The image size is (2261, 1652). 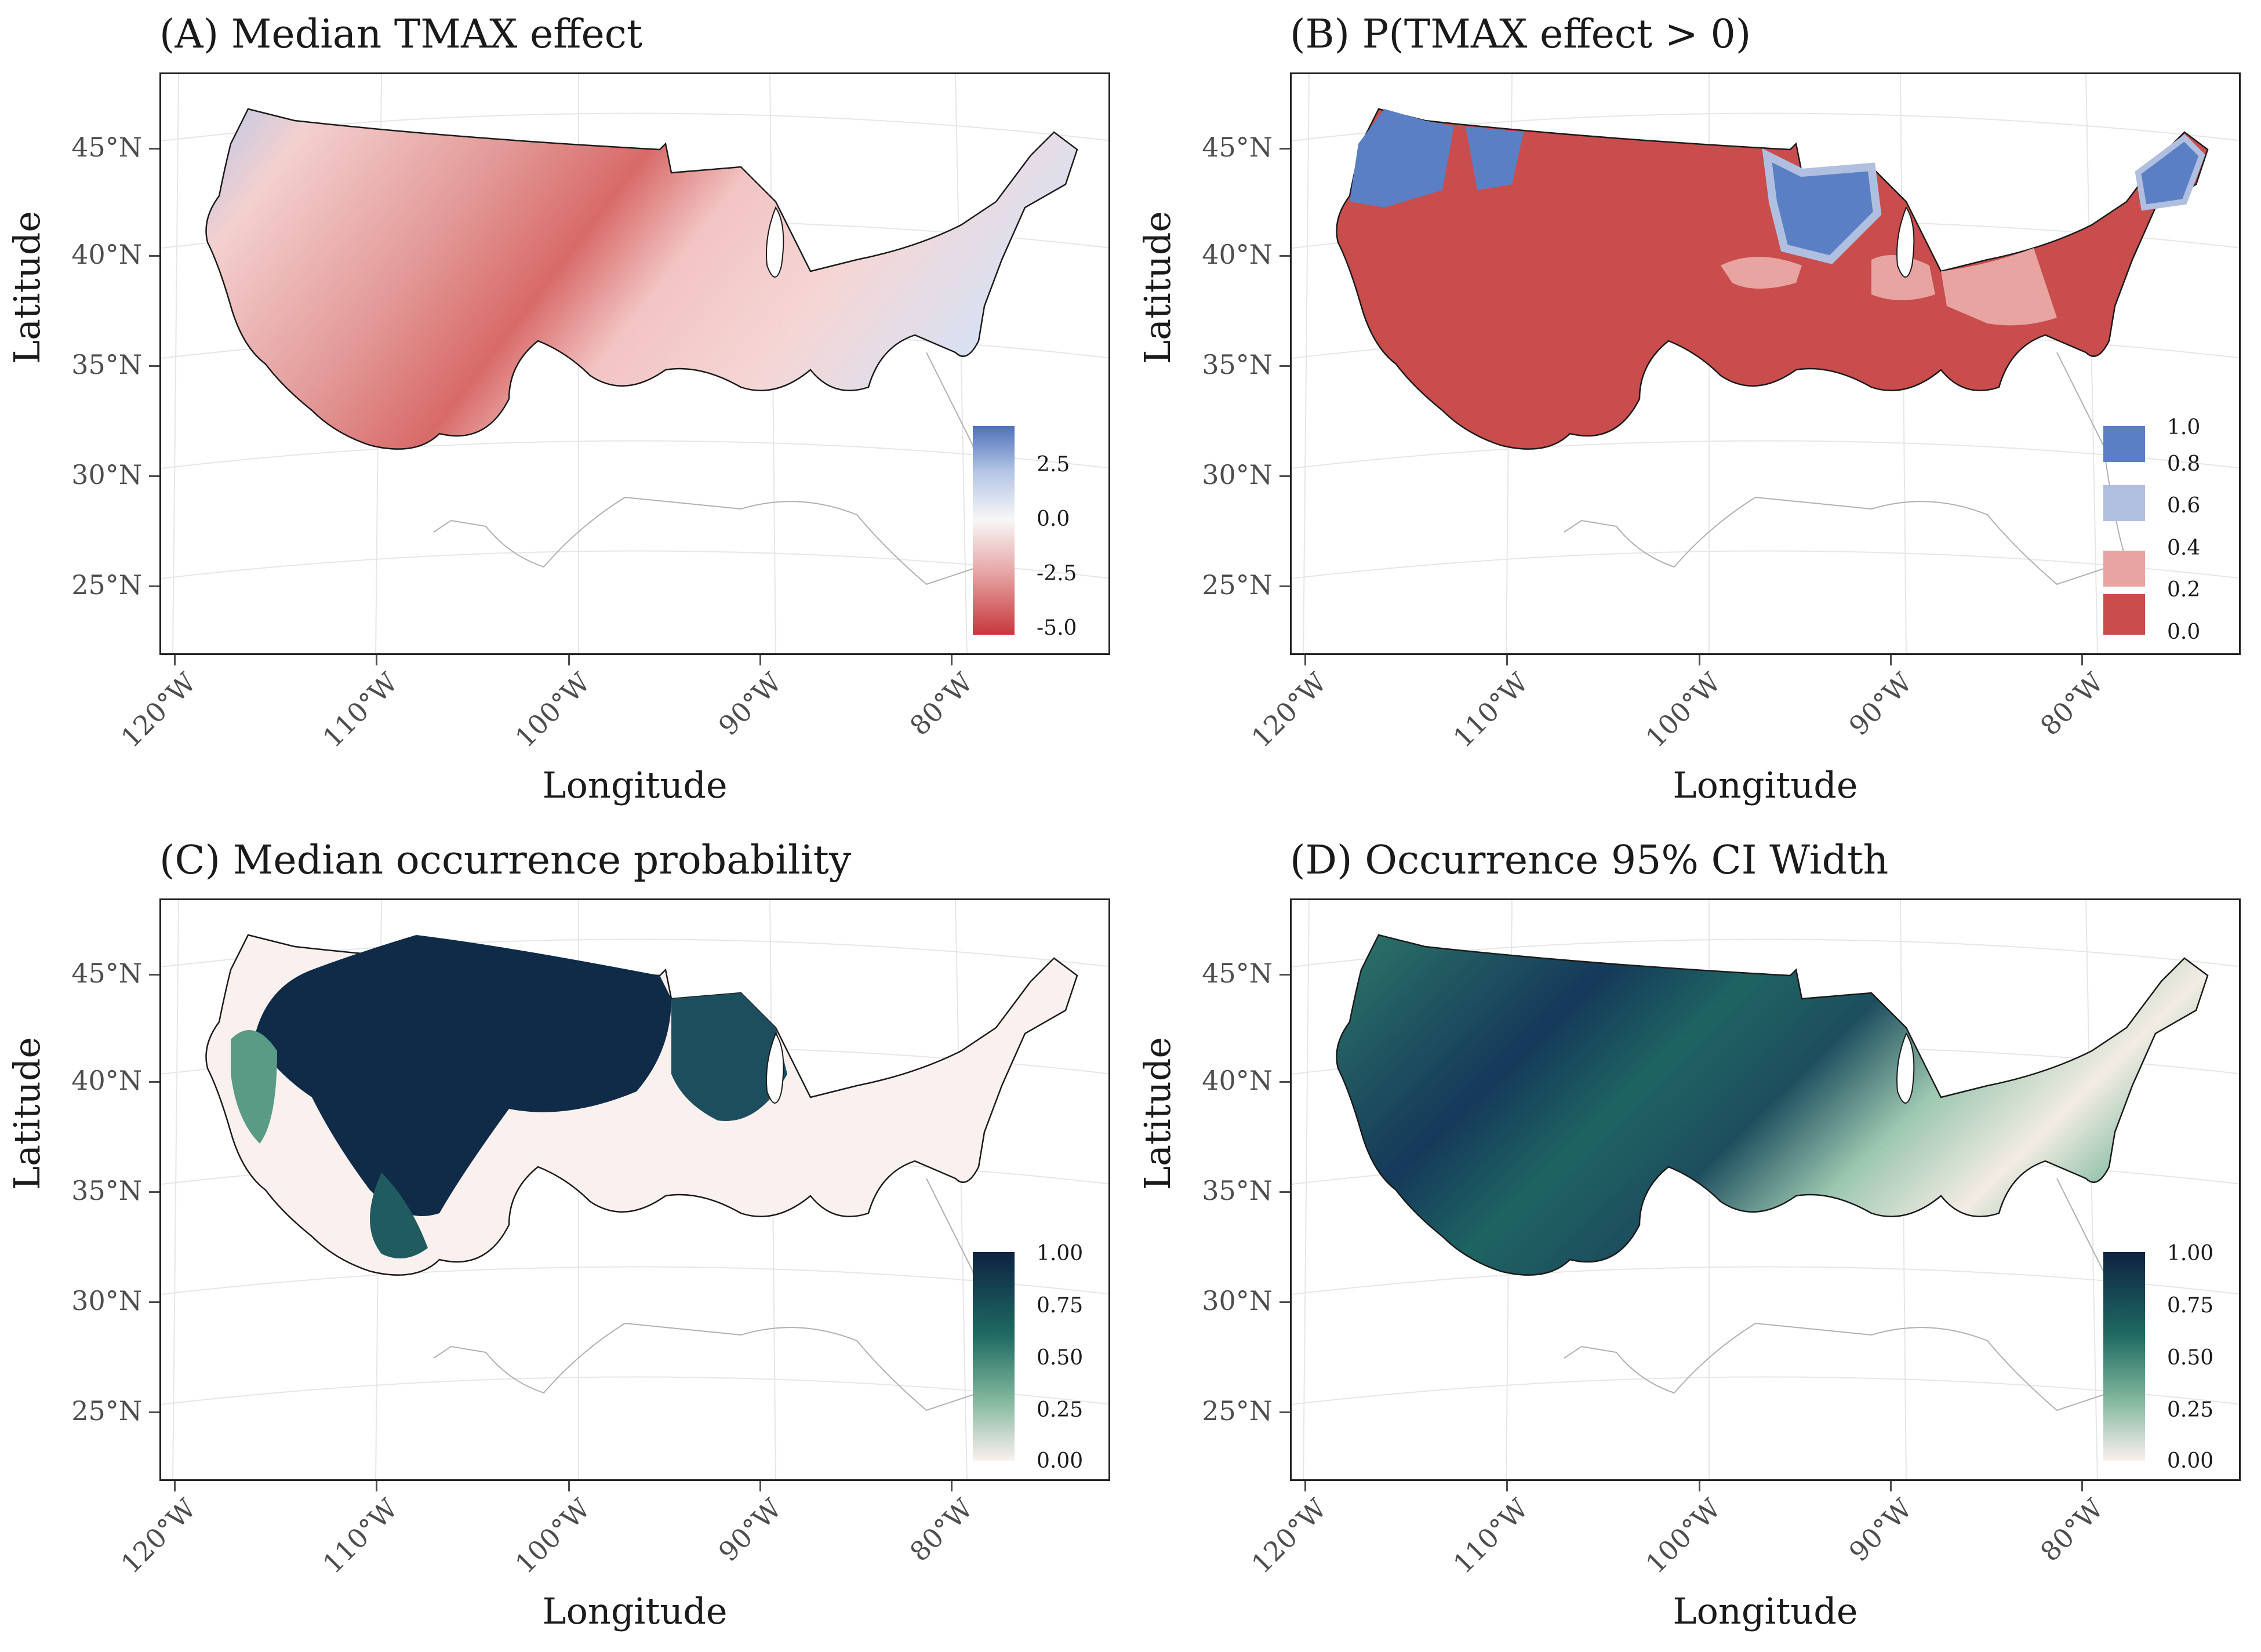 I want to click on panel-title: (B) P(TMAX effect > 0), so click(x=1520, y=34).